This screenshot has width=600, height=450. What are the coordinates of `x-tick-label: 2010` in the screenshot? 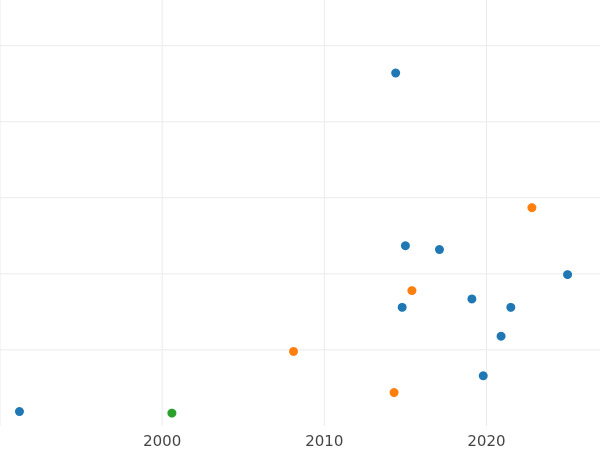 It's located at (324, 441).